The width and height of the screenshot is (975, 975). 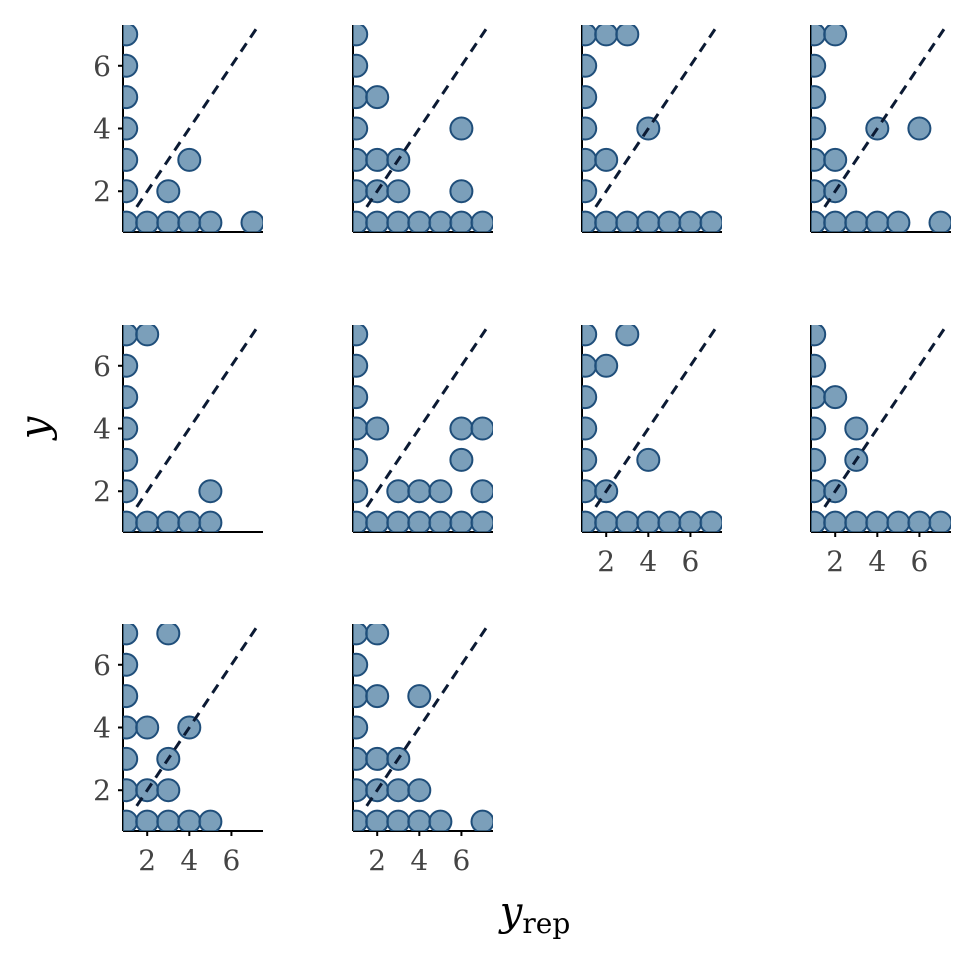 What do you see at coordinates (648, 561) in the screenshot?
I see `x-tick-label: 4` at bounding box center [648, 561].